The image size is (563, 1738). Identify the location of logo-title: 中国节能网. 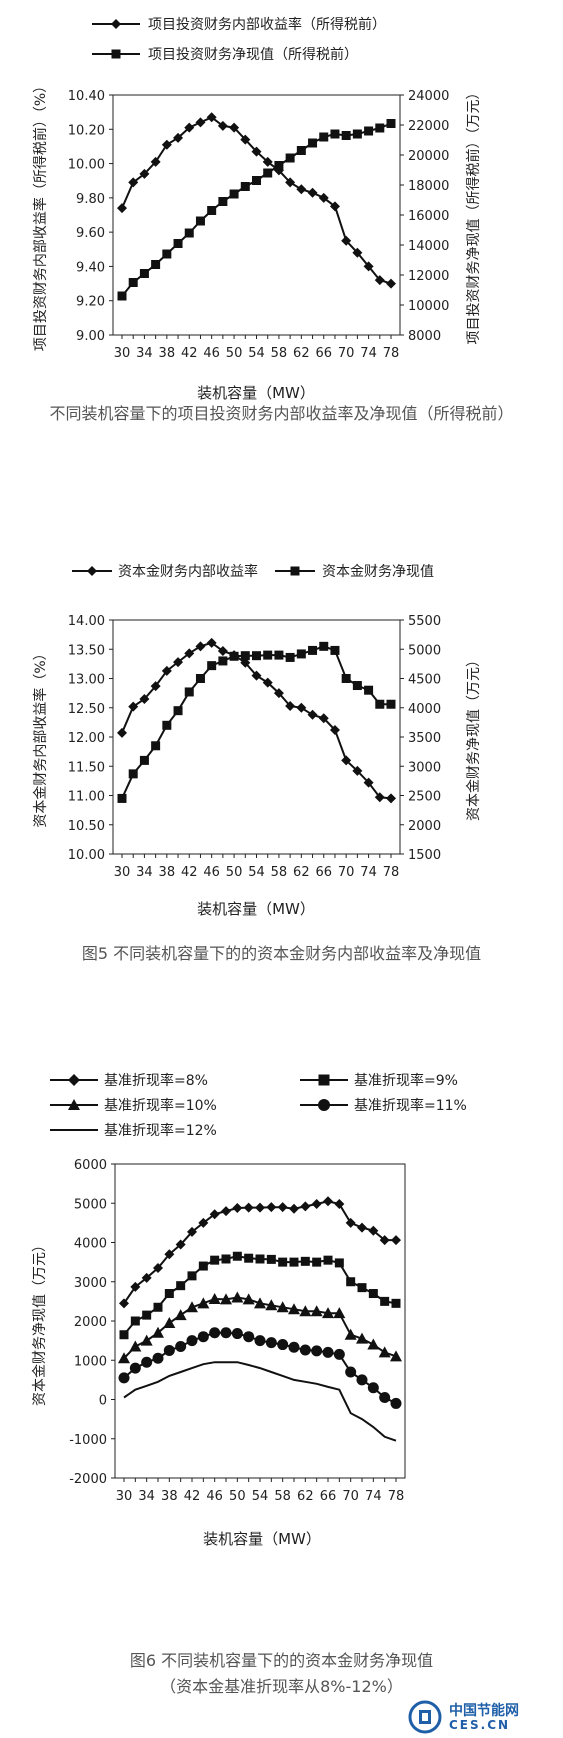
(484, 1711).